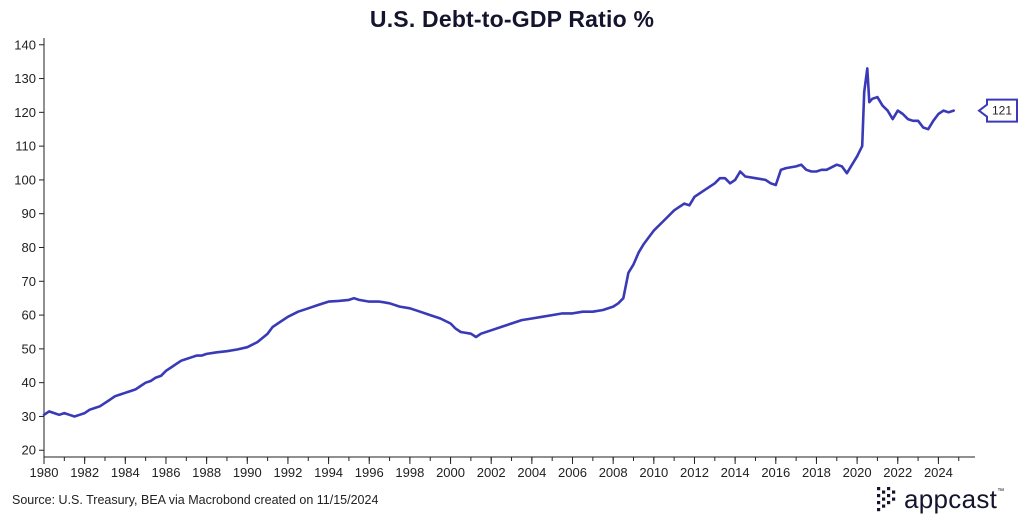 This screenshot has height=523, width=1024. What do you see at coordinates (409, 472) in the screenshot?
I see `x-tick-label: 1998` at bounding box center [409, 472].